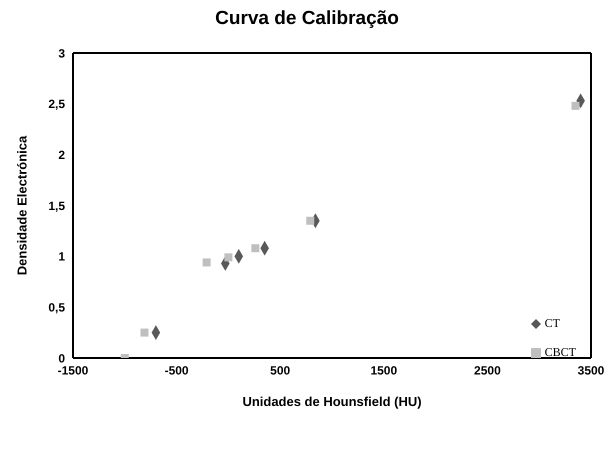 This screenshot has height=473, width=614. What do you see at coordinates (307, 19) in the screenshot?
I see `chart-title: Curva de Calibração` at bounding box center [307, 19].